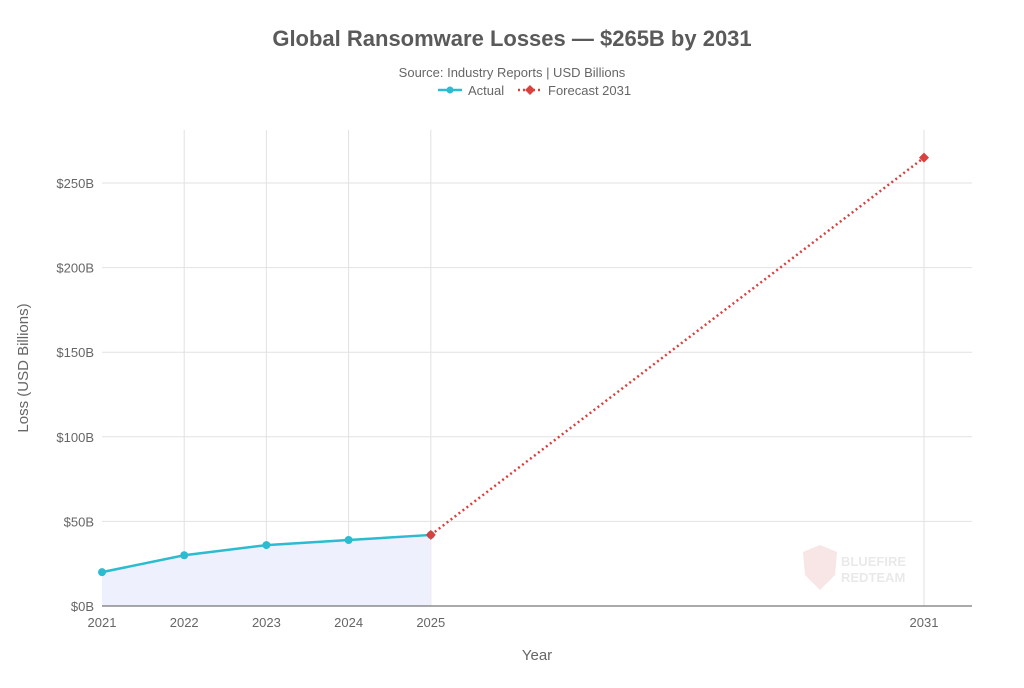 Image resolution: width=1024 pixels, height=688 pixels. I want to click on legend-actual-marker, so click(450, 90).